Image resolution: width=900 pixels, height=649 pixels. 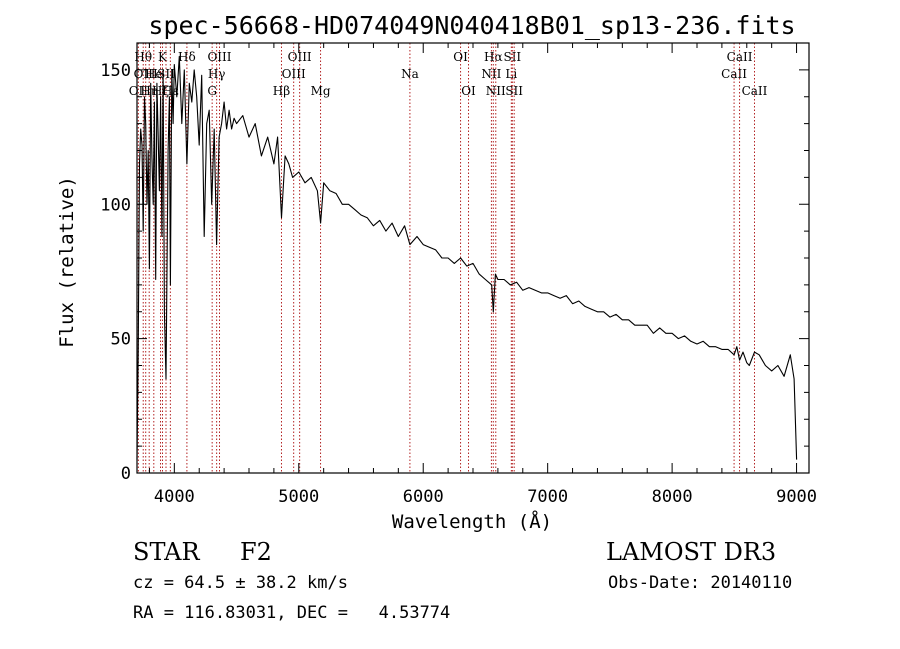 I want to click on line-marker-label: Hβ, so click(x=281, y=91).